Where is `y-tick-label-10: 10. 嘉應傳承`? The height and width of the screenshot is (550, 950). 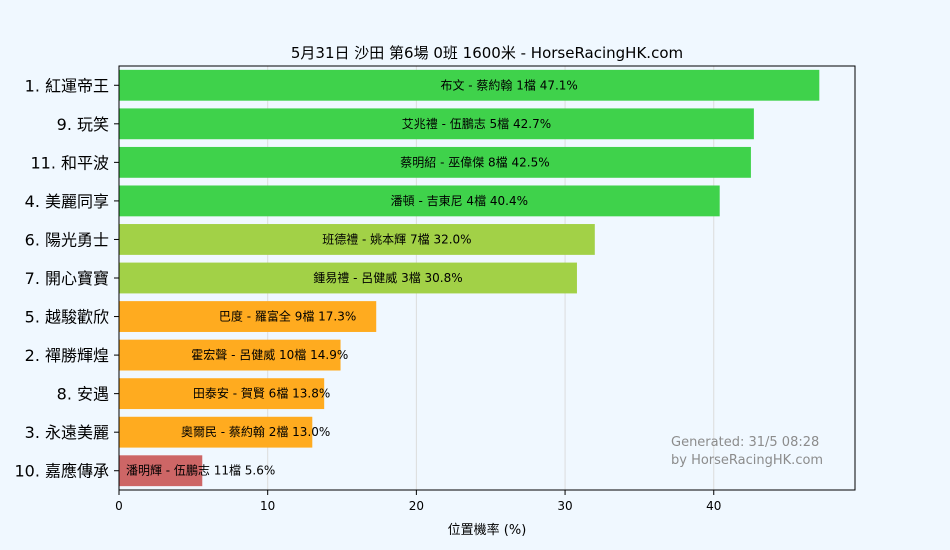
y-tick-label-10: 10. 嘉應傳承 is located at coordinates (61, 471).